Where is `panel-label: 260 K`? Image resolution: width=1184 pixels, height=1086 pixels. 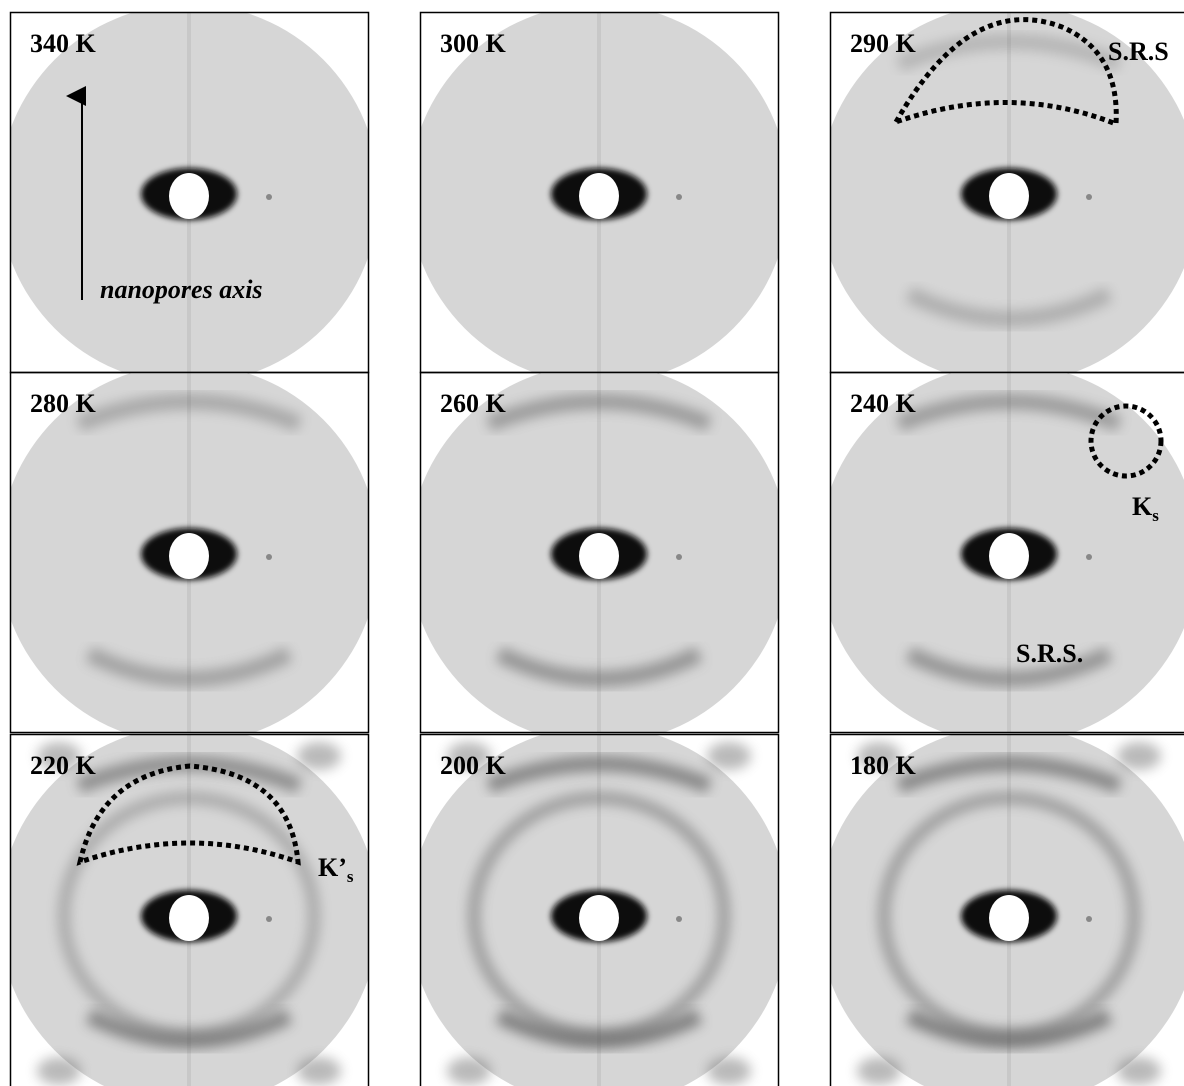
panel-label: 260 K is located at coordinates (473, 403).